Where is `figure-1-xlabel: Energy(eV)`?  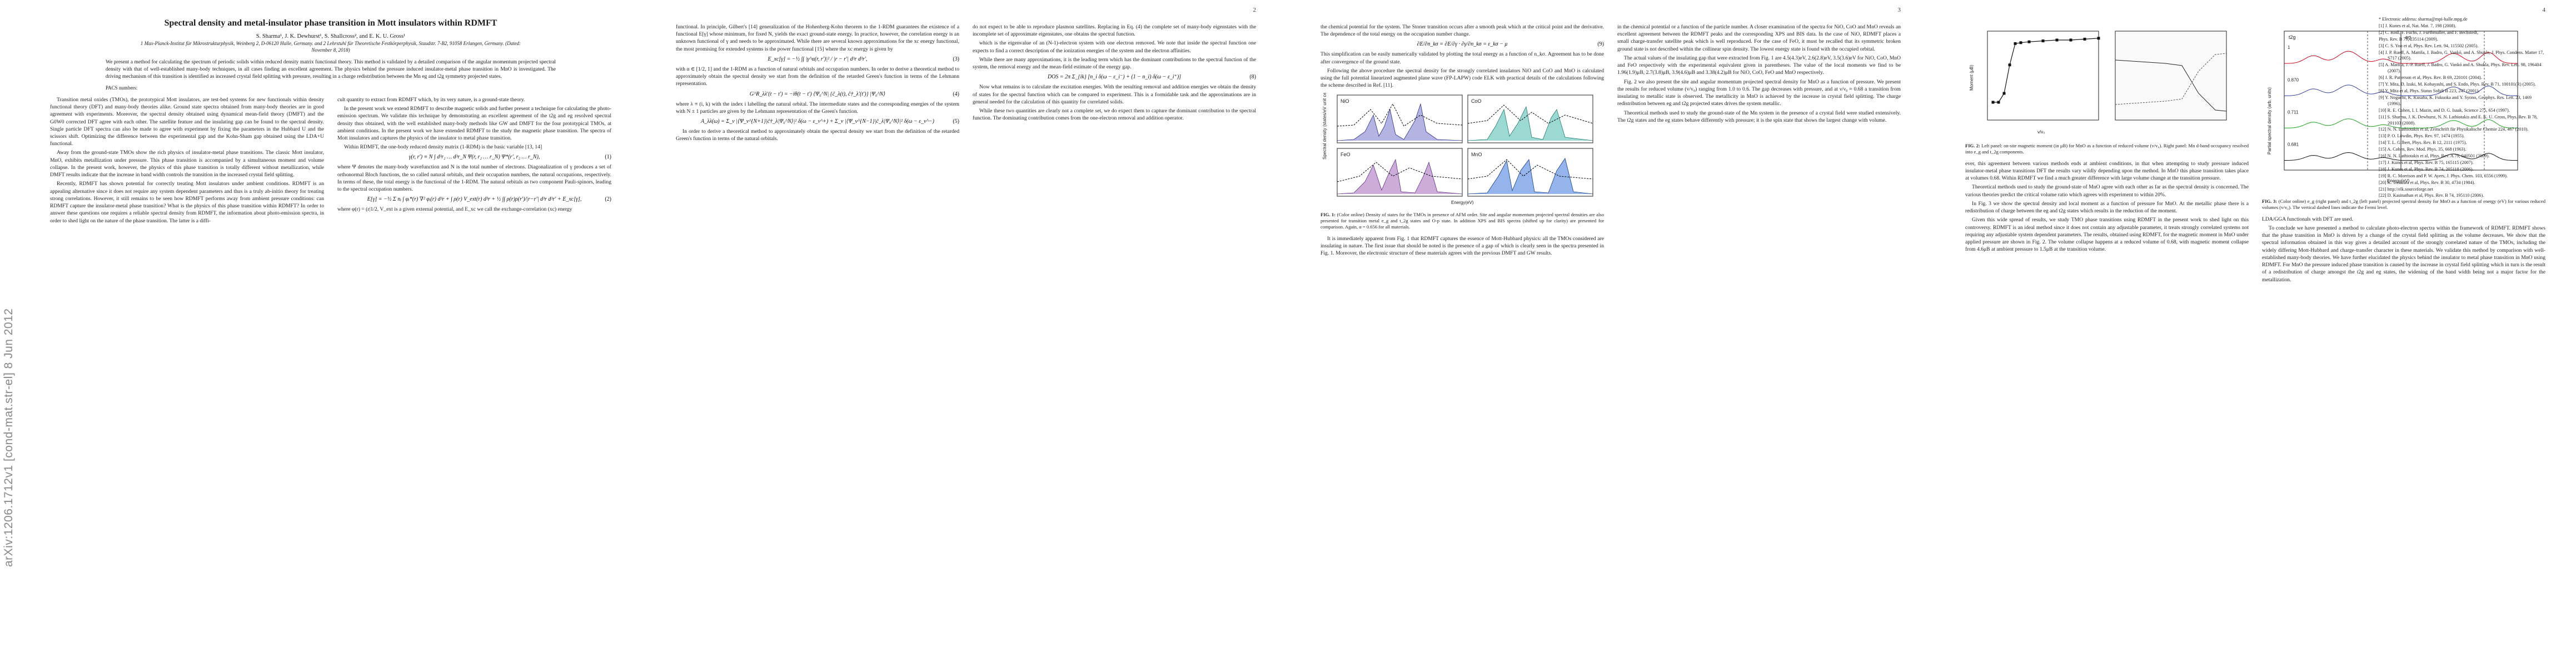 figure-1-xlabel: Energy(eV) is located at coordinates (1462, 202).